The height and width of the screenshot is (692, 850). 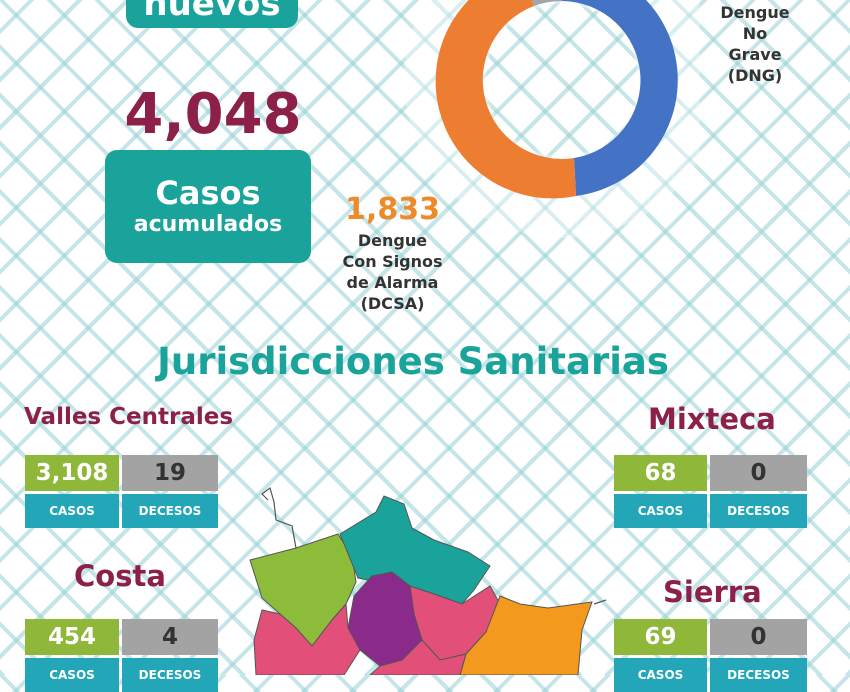 What do you see at coordinates (712, 419) in the screenshot?
I see `jurisdiccion-mixteca-name: Mixteca` at bounding box center [712, 419].